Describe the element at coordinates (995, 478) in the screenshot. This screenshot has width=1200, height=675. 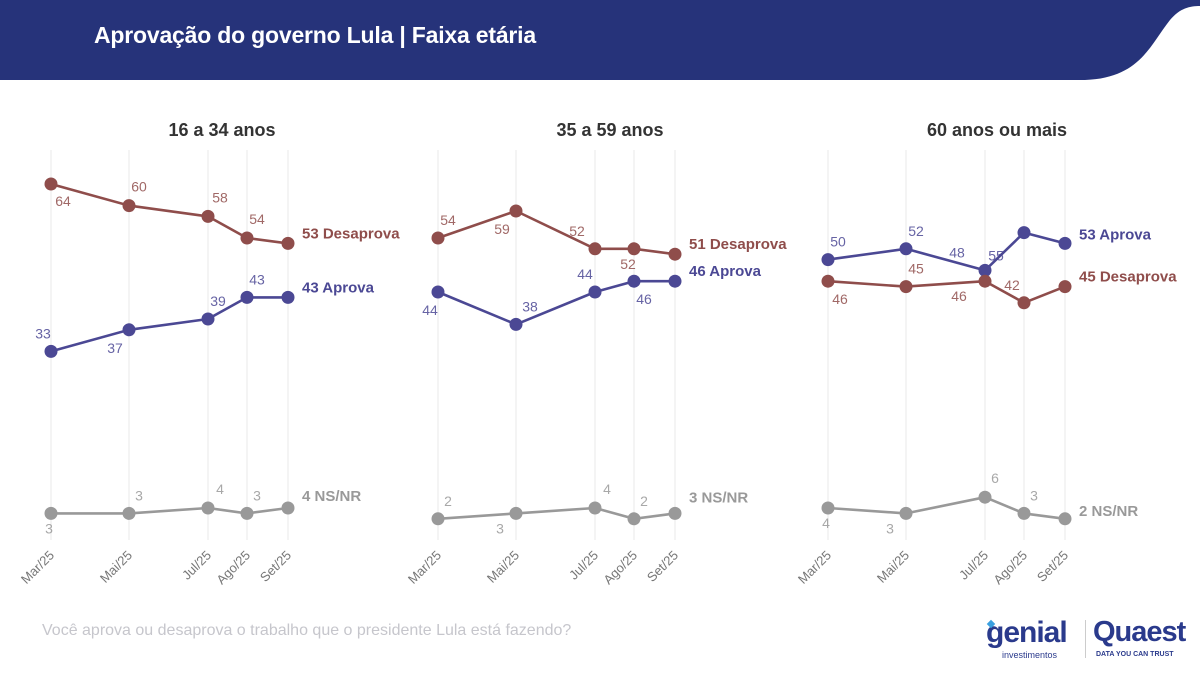
I see `data-label-nsnr: 6` at that location.